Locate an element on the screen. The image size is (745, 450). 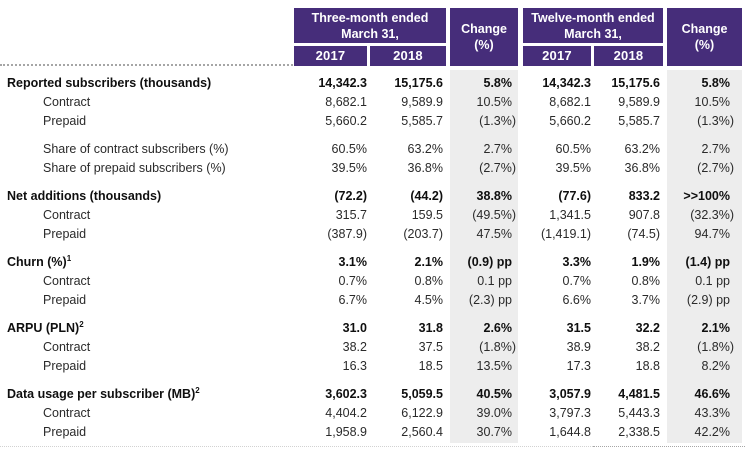
cell-value: 5,059.5 is located at coordinates (422, 393).